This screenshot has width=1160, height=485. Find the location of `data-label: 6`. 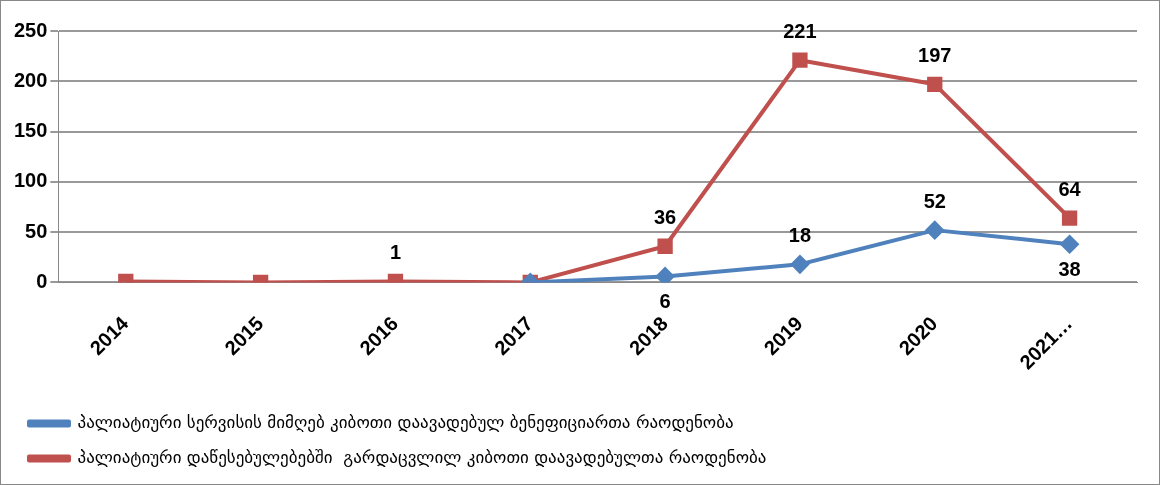

data-label: 6 is located at coordinates (665, 300).